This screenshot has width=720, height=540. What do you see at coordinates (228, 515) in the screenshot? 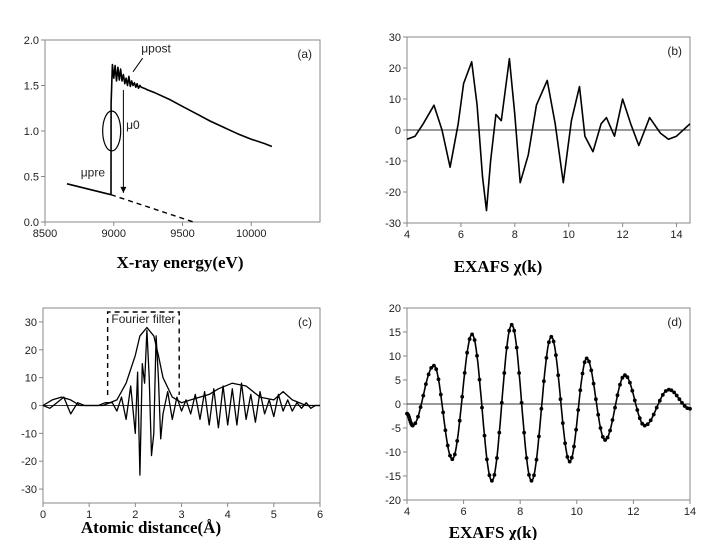
I see `x-tick-label: 4` at bounding box center [228, 515].